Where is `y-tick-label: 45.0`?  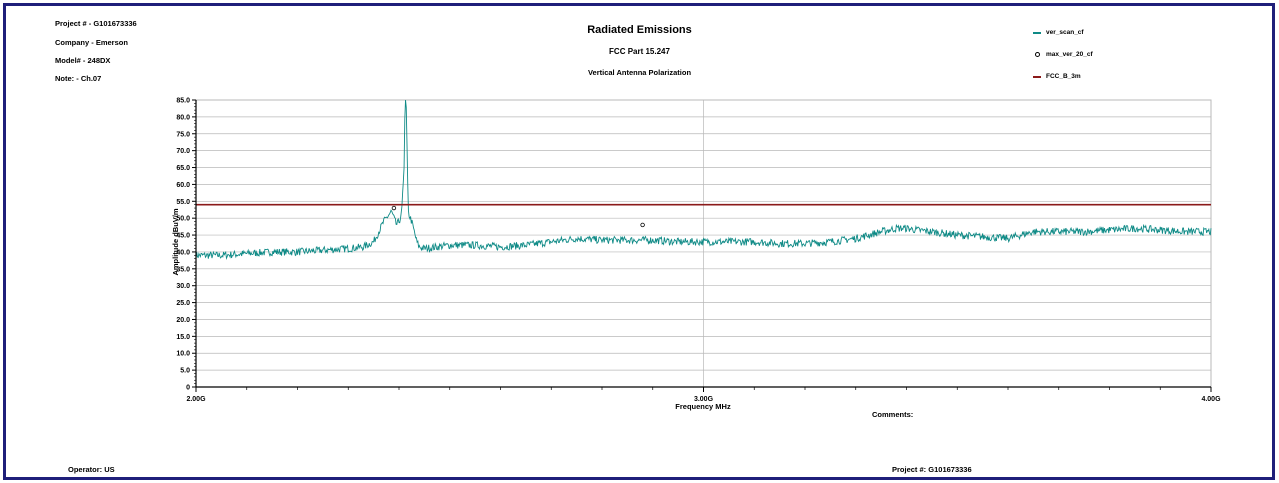 y-tick-label: 45.0 is located at coordinates (183, 236).